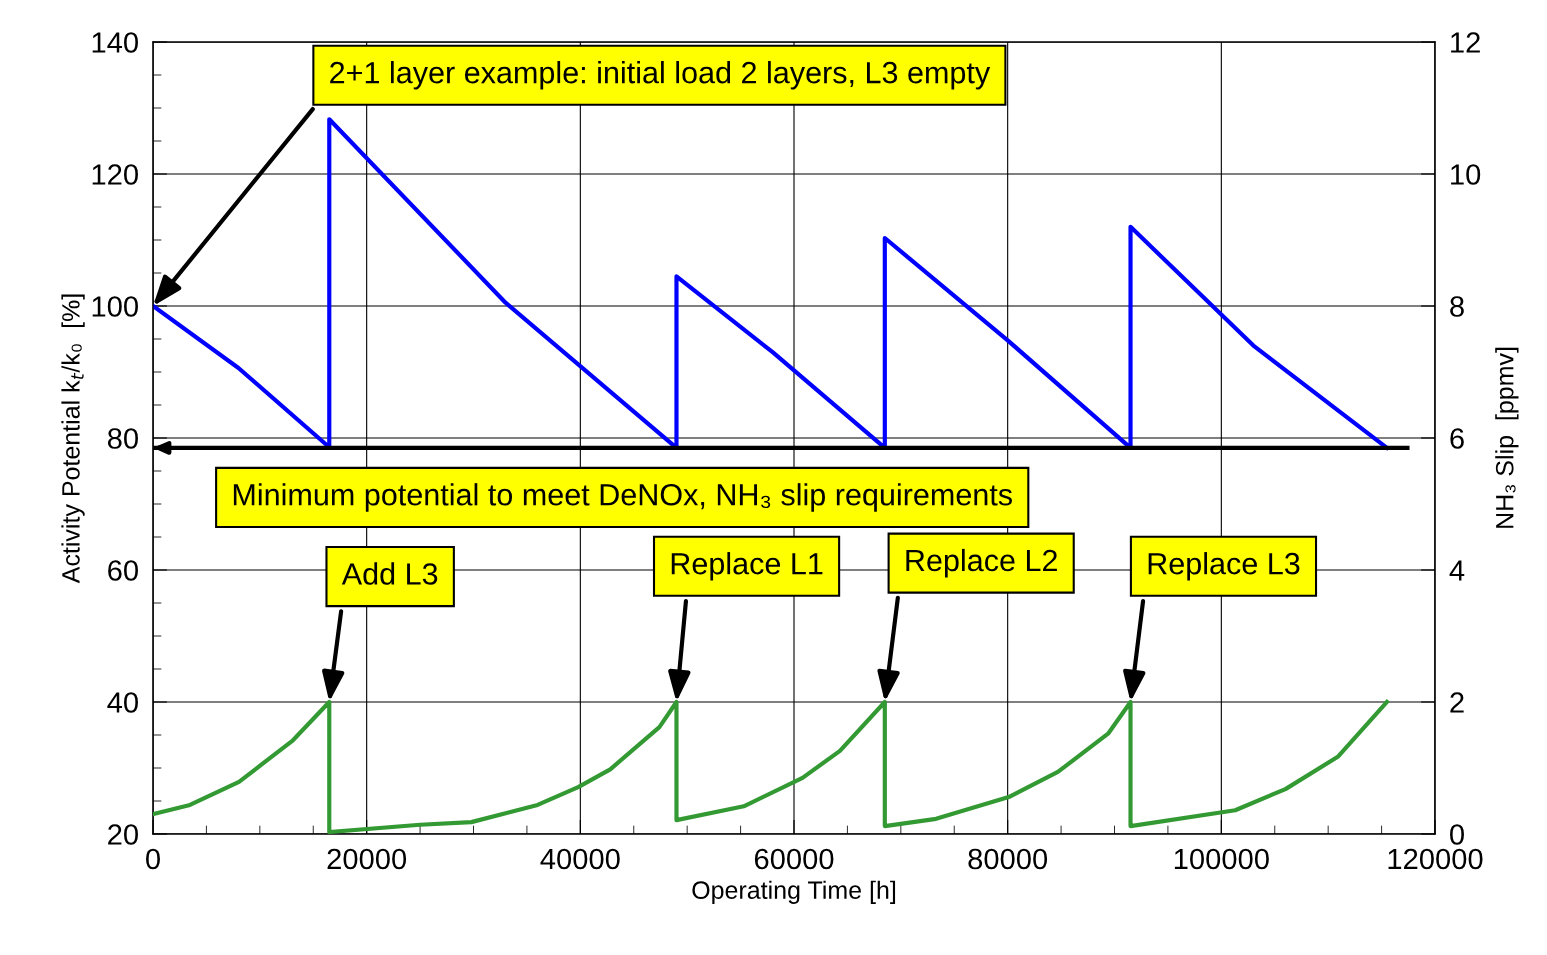 This screenshot has height=955, width=1547. I want to click on y-tick-label: 80, so click(122, 438).